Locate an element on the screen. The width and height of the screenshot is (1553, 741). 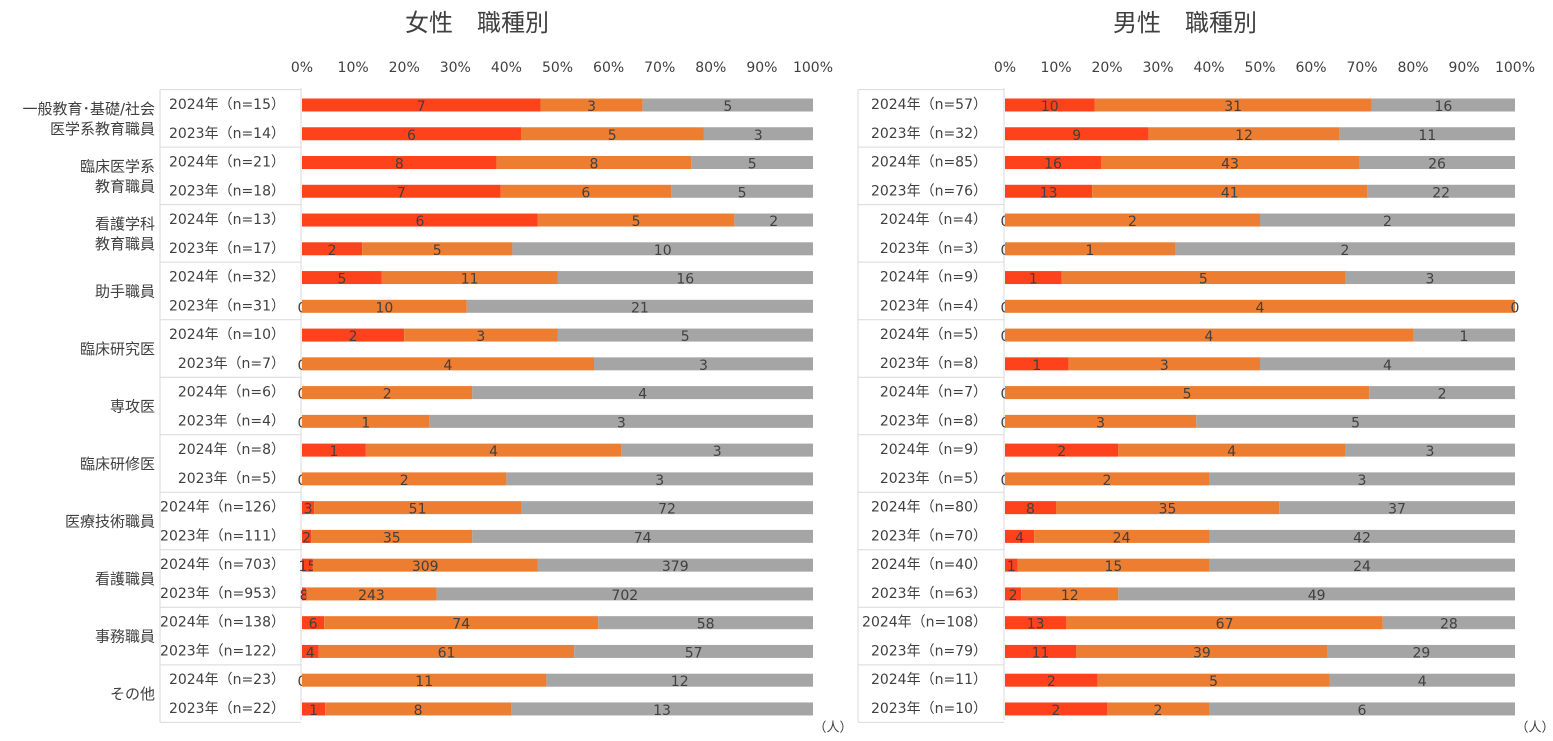
data-label: 10 is located at coordinates (663, 251).